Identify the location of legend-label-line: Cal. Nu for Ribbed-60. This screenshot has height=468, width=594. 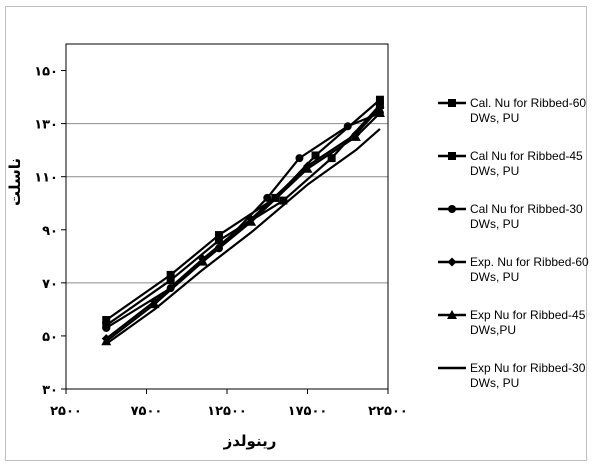
(528, 103).